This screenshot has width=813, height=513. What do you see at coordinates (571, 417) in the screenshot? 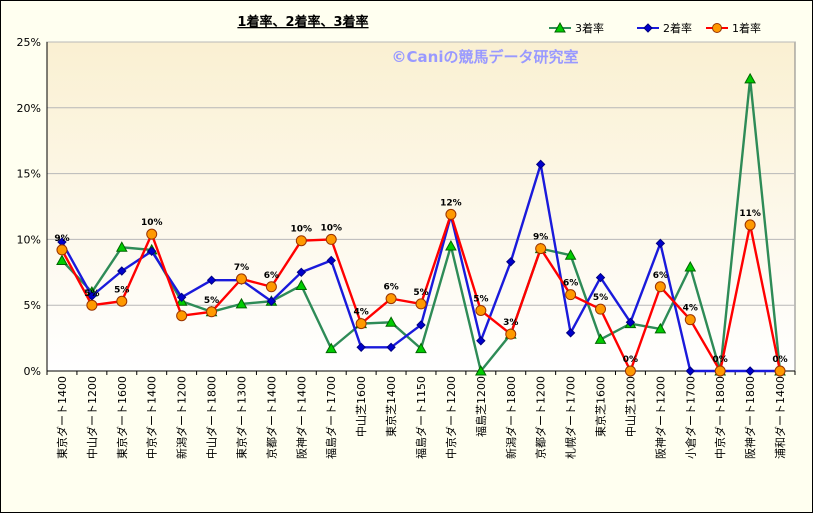
I see `x-tick-label: 札幌ダート1700` at bounding box center [571, 417].